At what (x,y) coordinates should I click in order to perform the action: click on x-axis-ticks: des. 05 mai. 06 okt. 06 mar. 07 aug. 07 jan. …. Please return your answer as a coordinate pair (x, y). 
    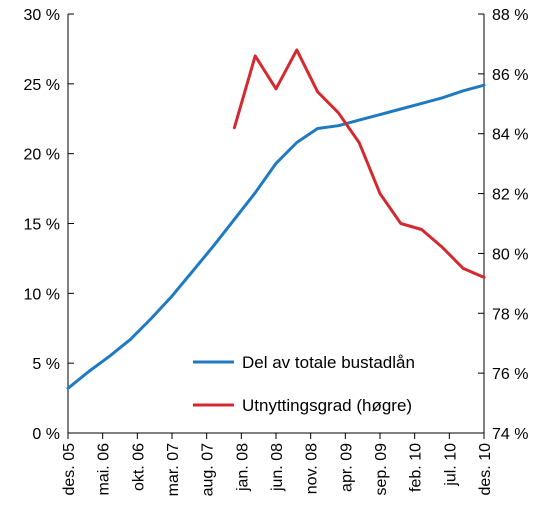
    Looking at the image, I should click on (277, 464).